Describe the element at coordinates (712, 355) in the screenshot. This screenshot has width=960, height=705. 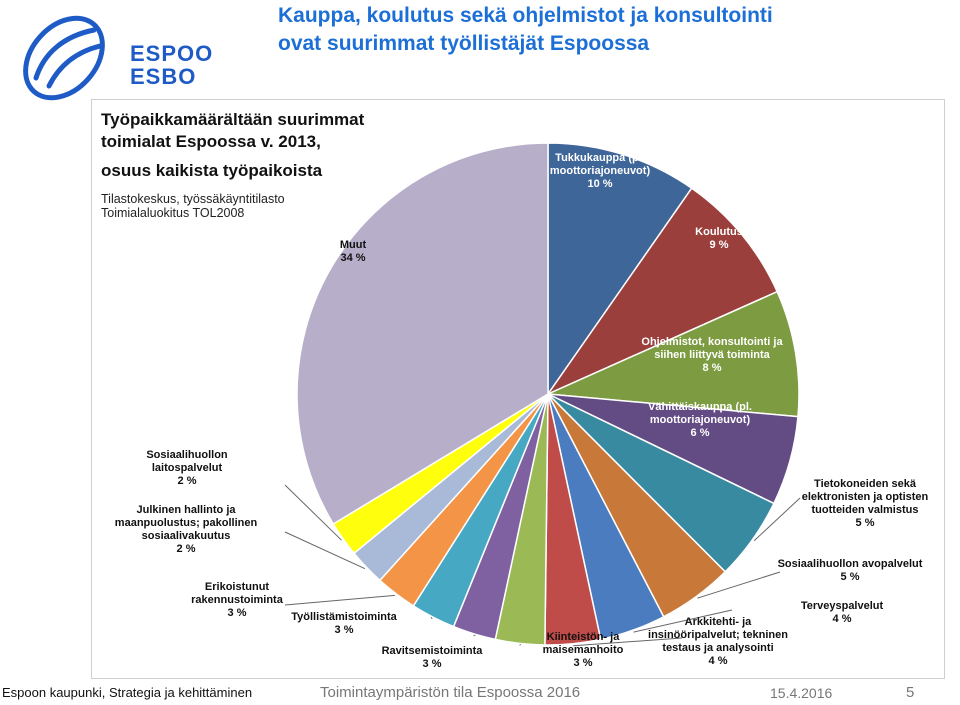
I see `slice-label-3: siihen liittyvä toiminta` at that location.